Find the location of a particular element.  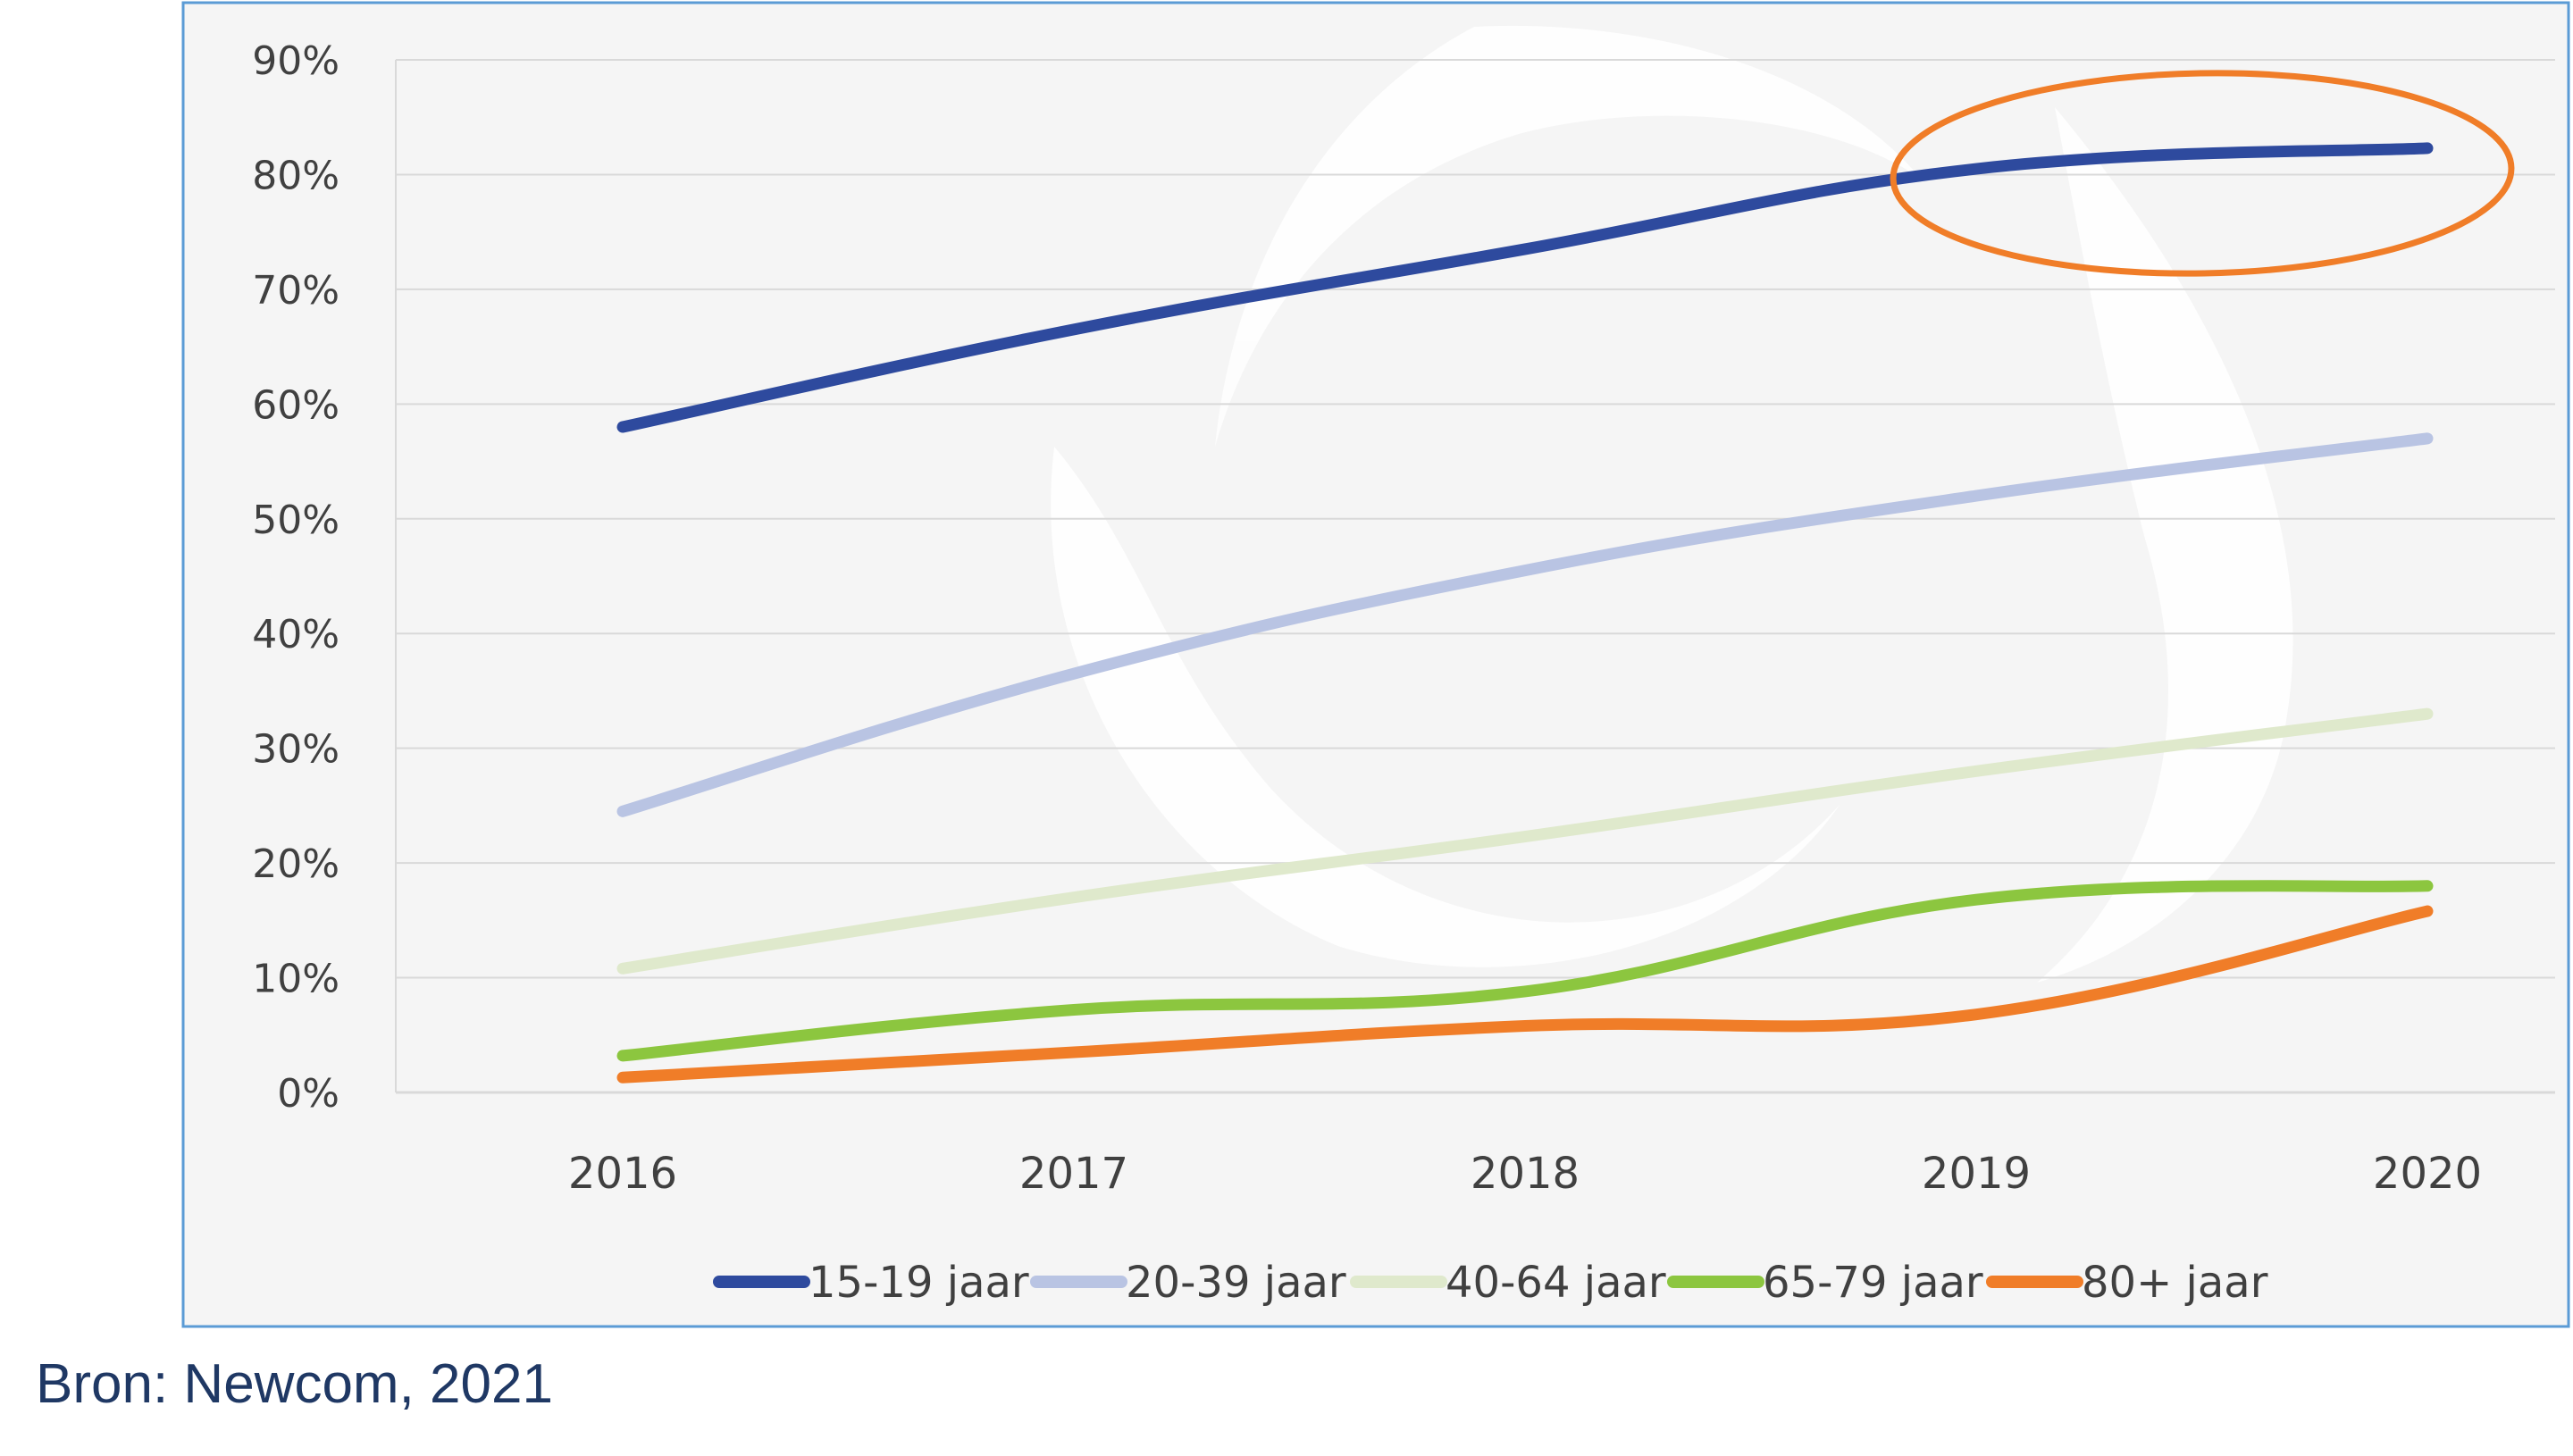

y-axis: 0% 10% 20% 30% 40% 50% 60% 70% 80% 90% is located at coordinates (295, 577).